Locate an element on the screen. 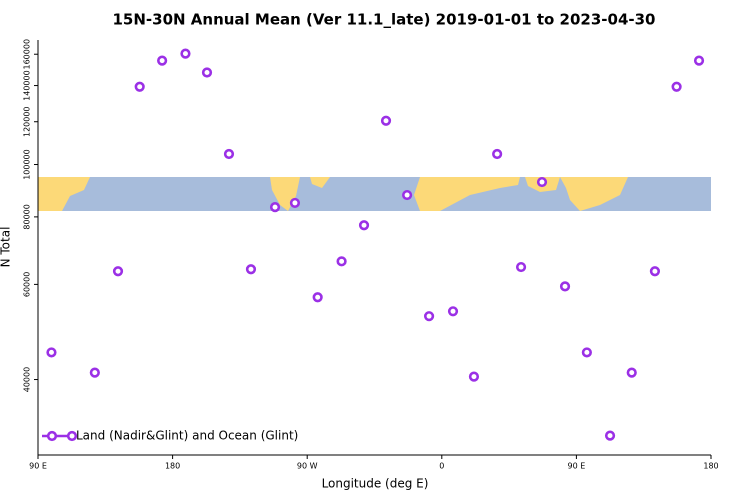 The height and width of the screenshot is (500, 750). y-tick-label: 140000 is located at coordinates (27, 85).